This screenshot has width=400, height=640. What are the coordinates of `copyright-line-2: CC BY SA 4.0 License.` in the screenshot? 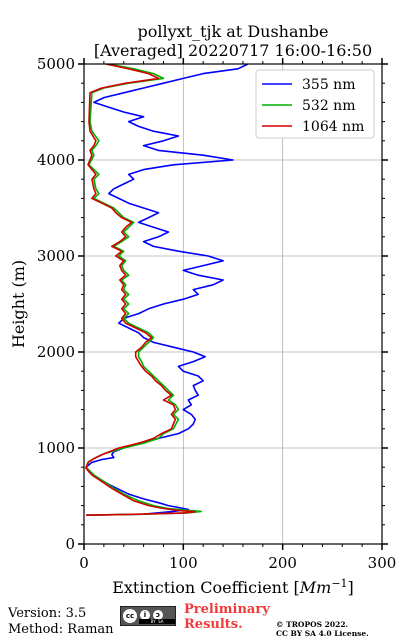 It's located at (322, 633).